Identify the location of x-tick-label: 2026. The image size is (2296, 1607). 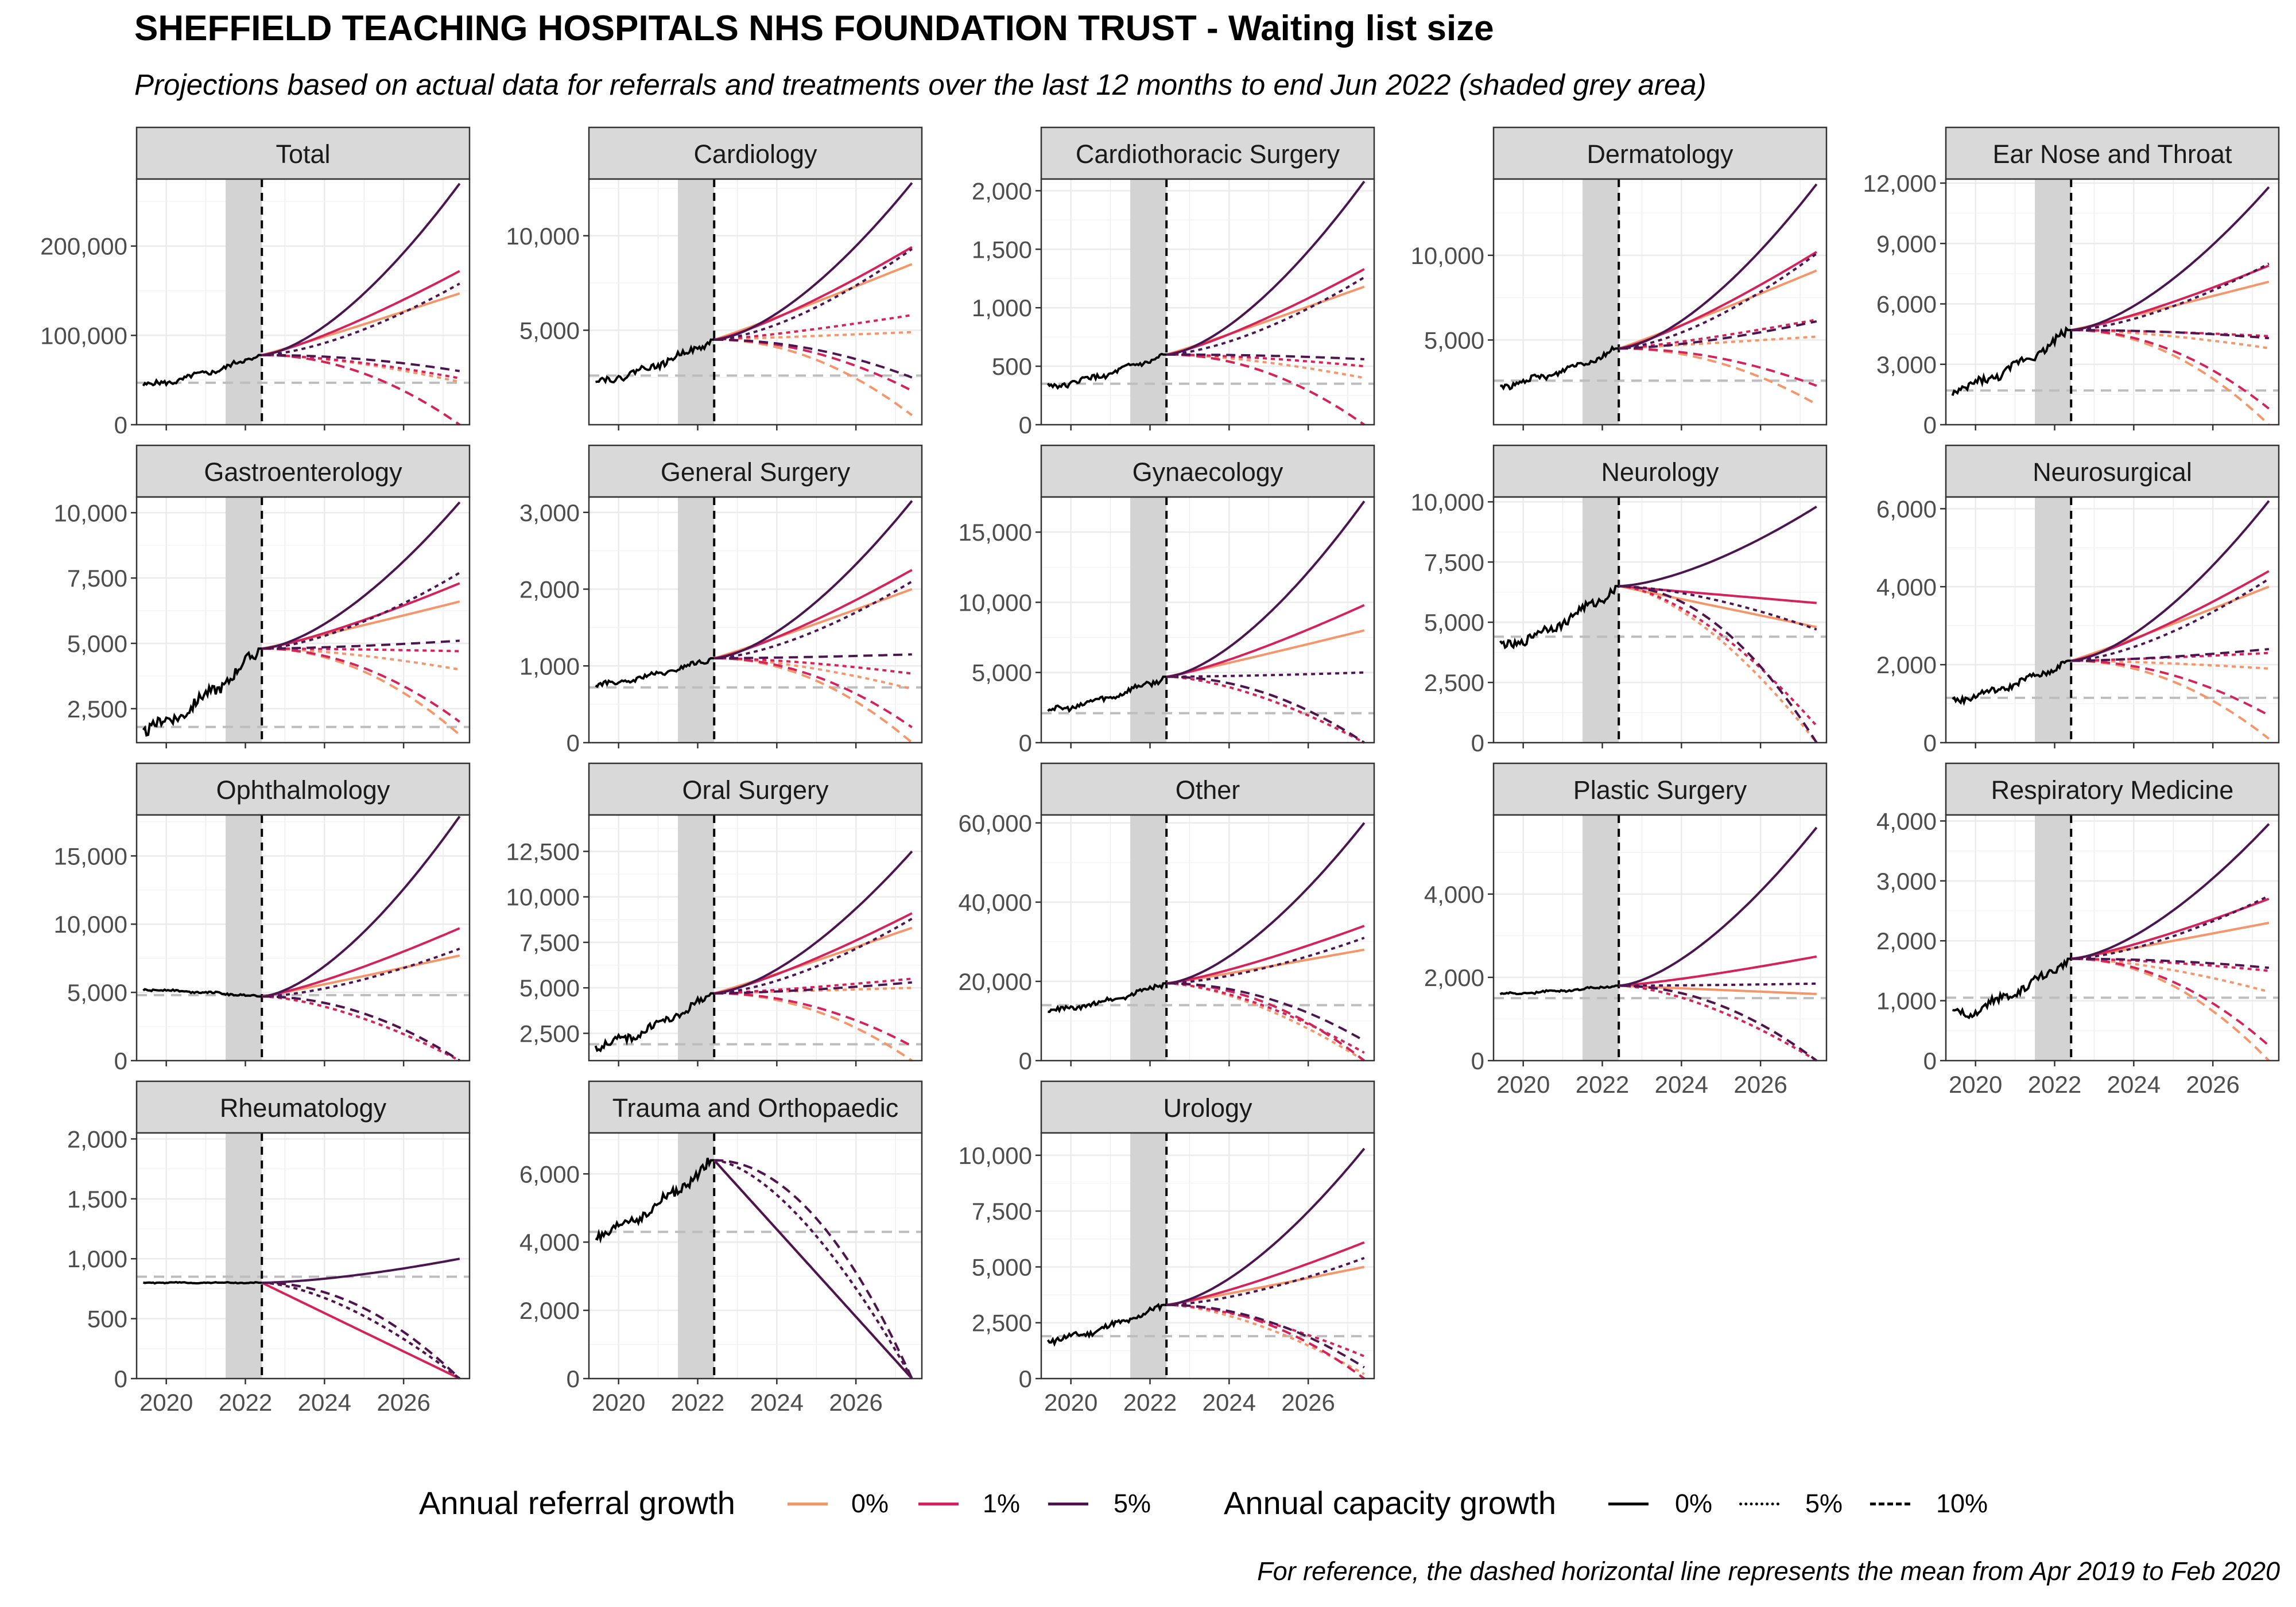
(855, 1402).